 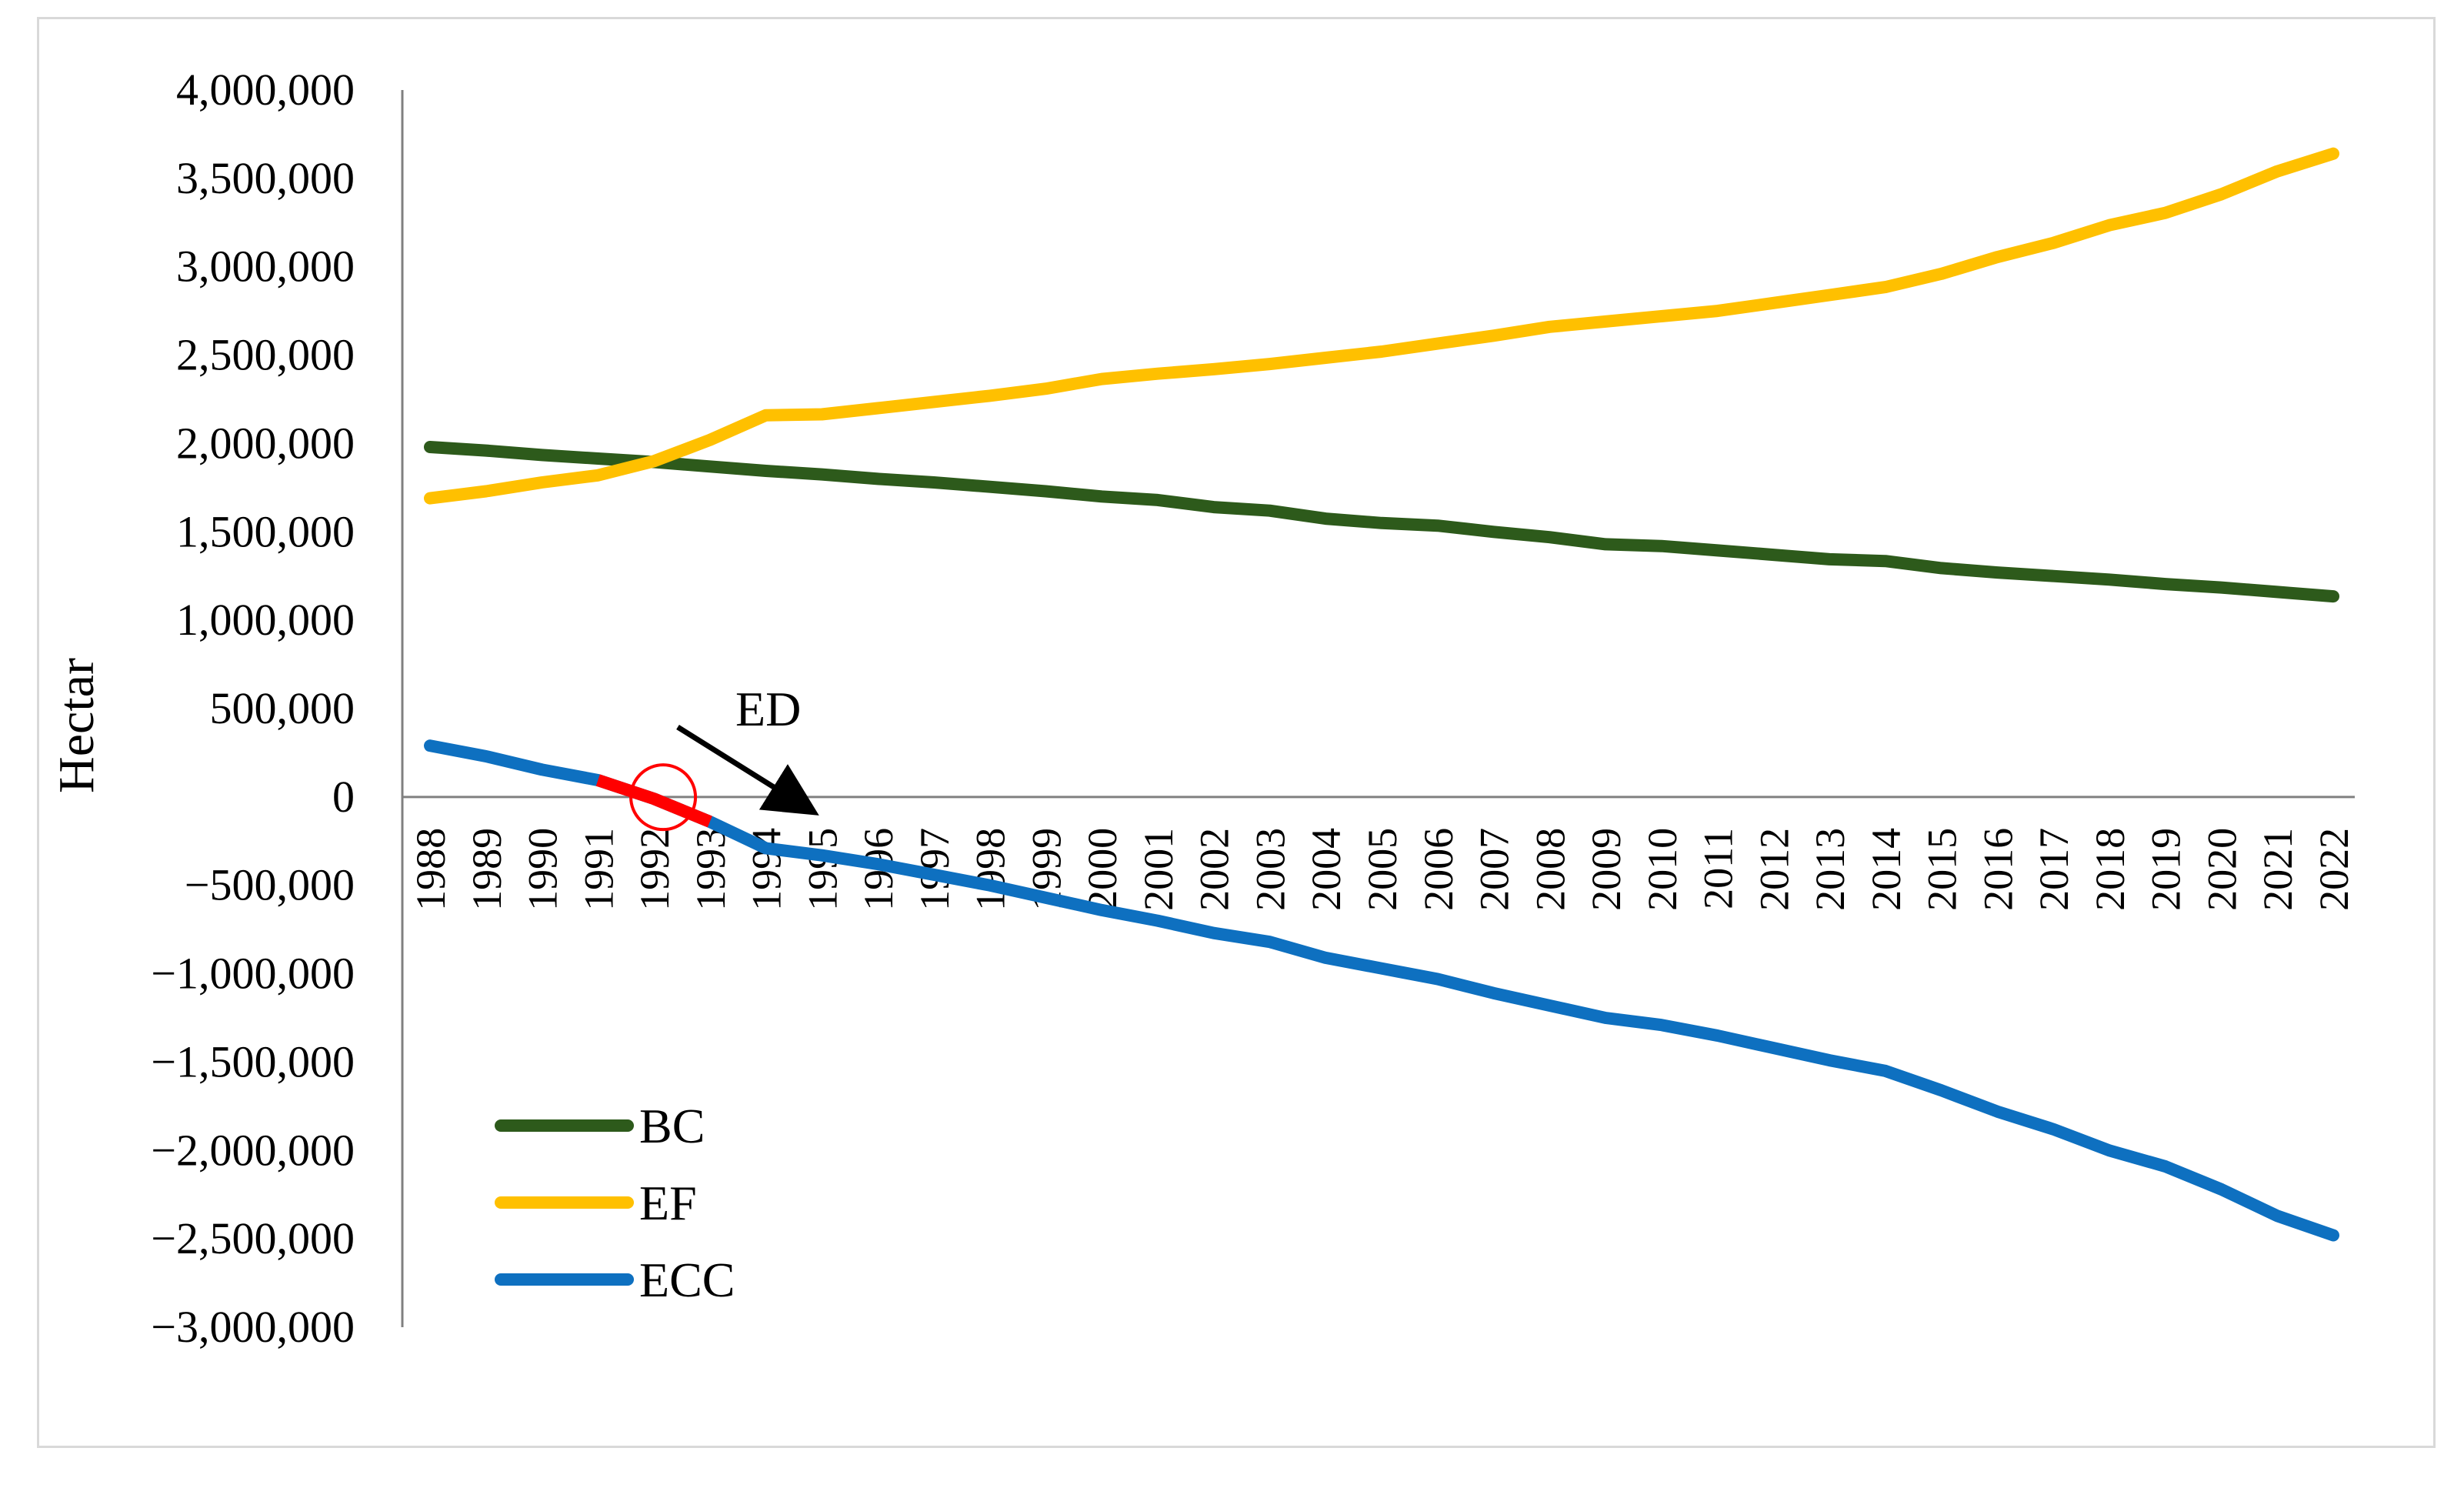 What do you see at coordinates (711, 869) in the screenshot?
I see `x-tick-label: 1993` at bounding box center [711, 869].